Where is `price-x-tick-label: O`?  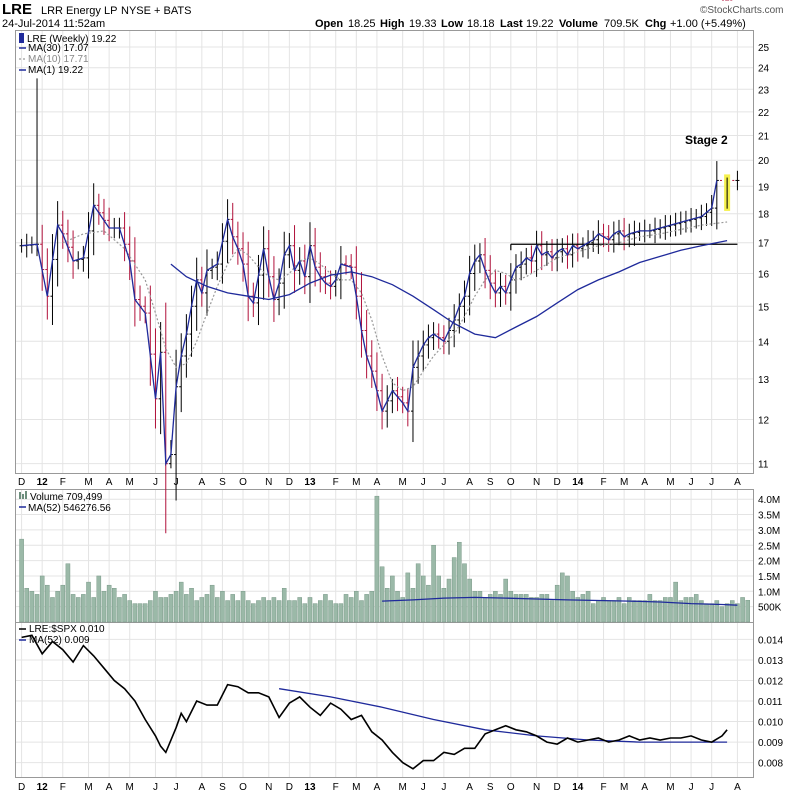
price-x-tick-label: O is located at coordinates (511, 482).